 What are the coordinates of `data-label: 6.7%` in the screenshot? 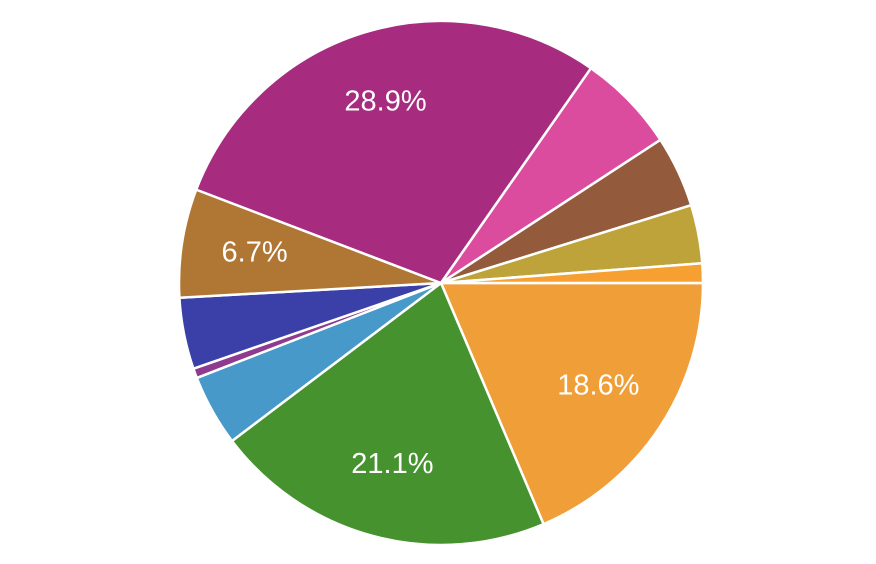 It's located at (255, 253).